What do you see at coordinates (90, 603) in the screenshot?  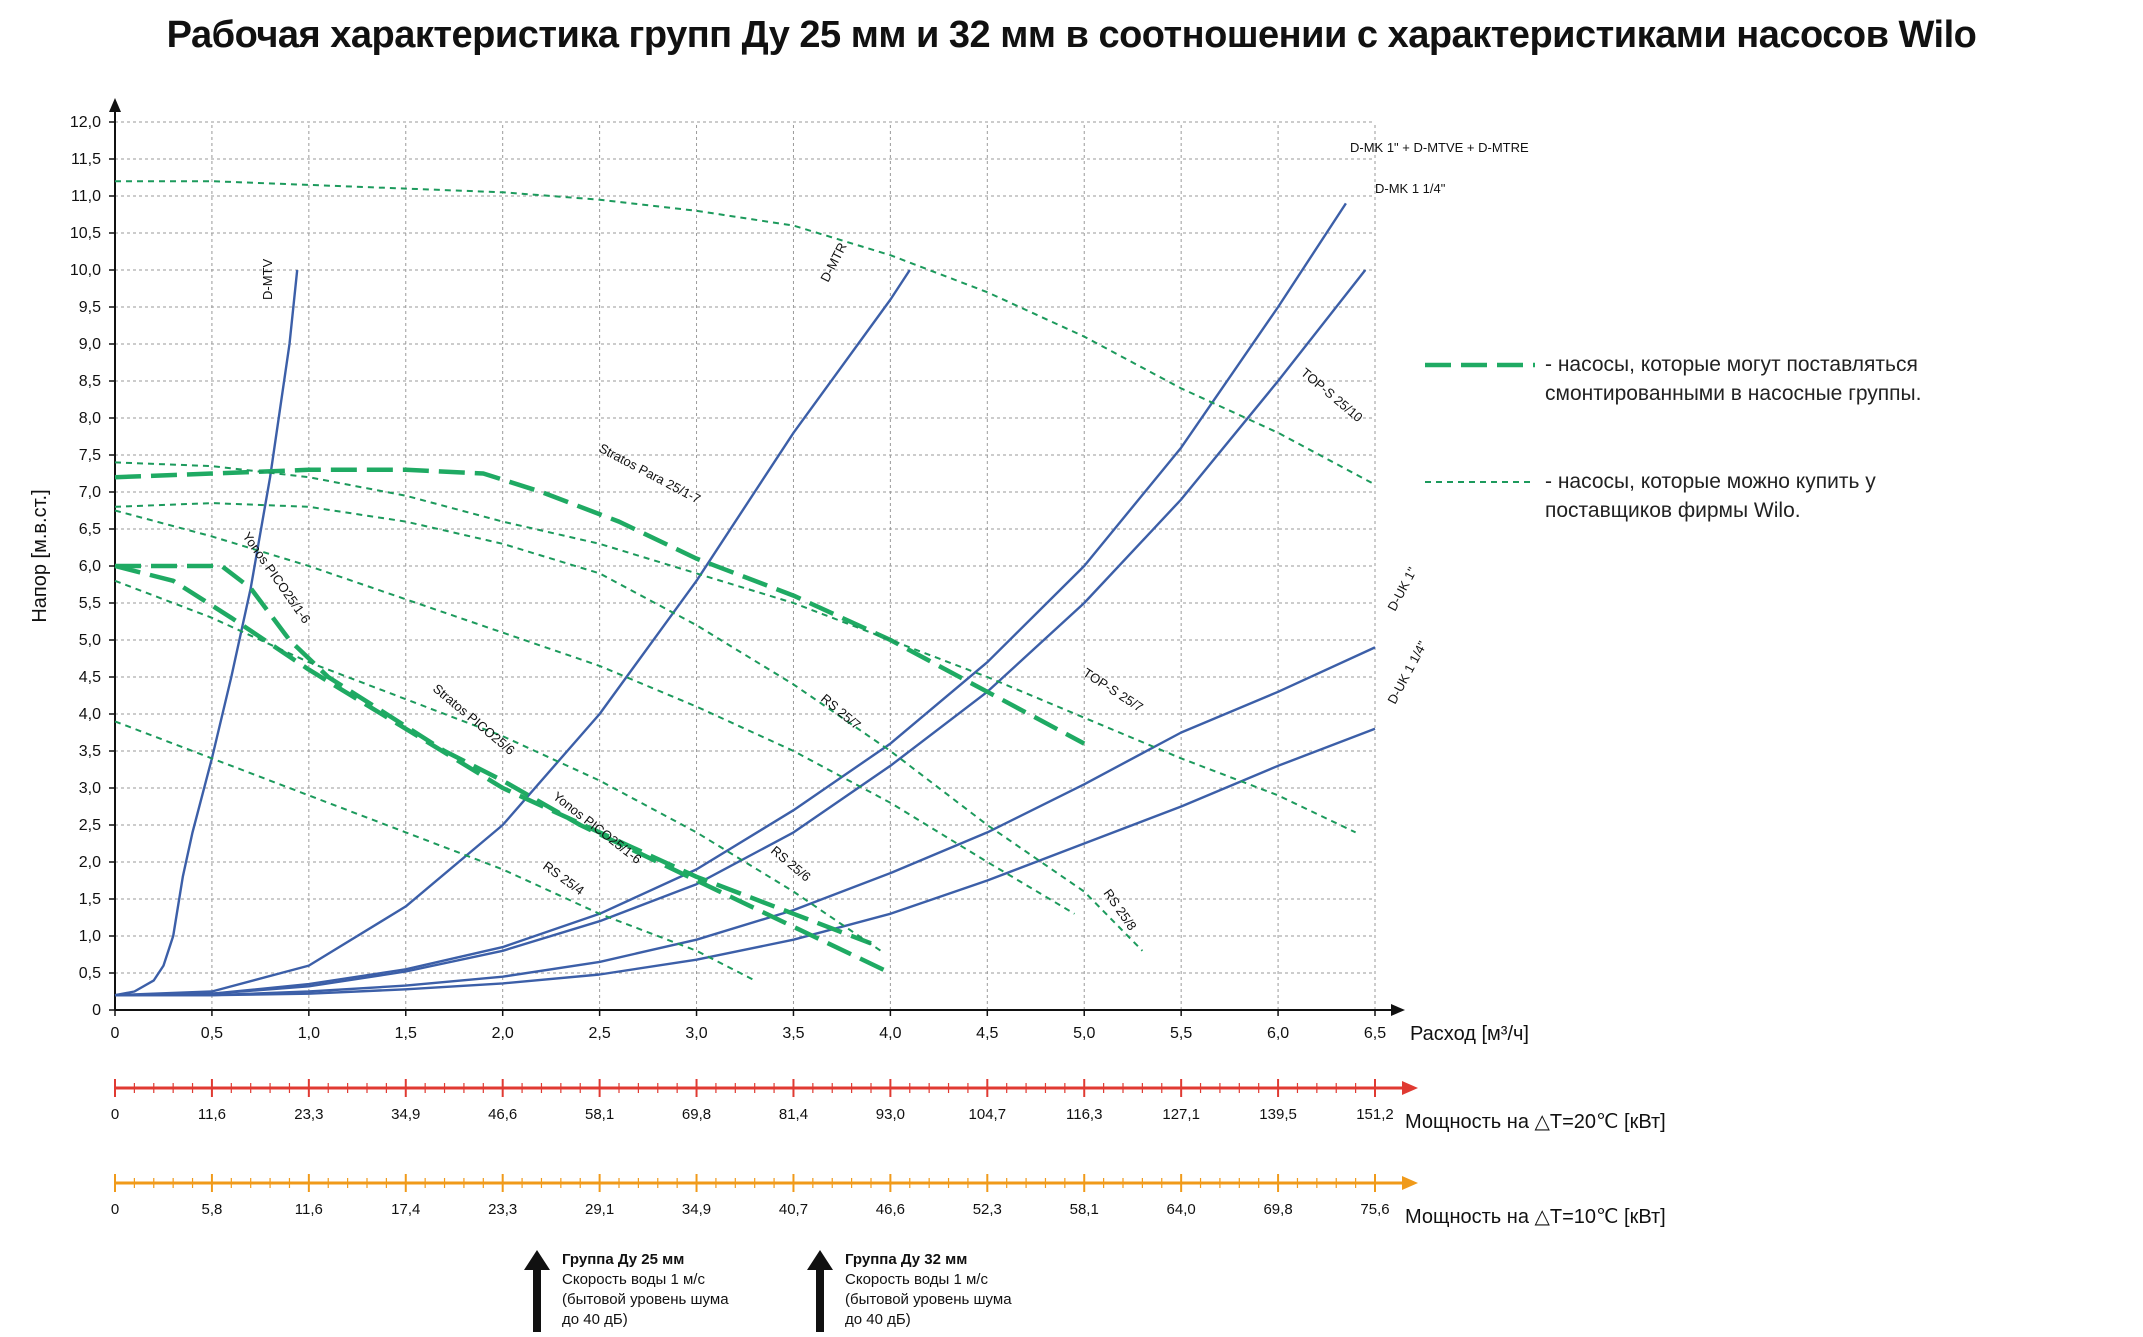 I see `y-tick-label: 5,5` at bounding box center [90, 603].